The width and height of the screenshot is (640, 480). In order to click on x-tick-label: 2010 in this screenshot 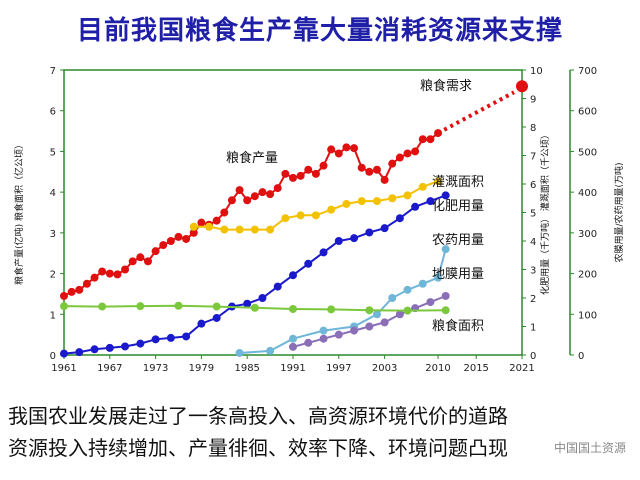, I will do `click(437, 368)`.